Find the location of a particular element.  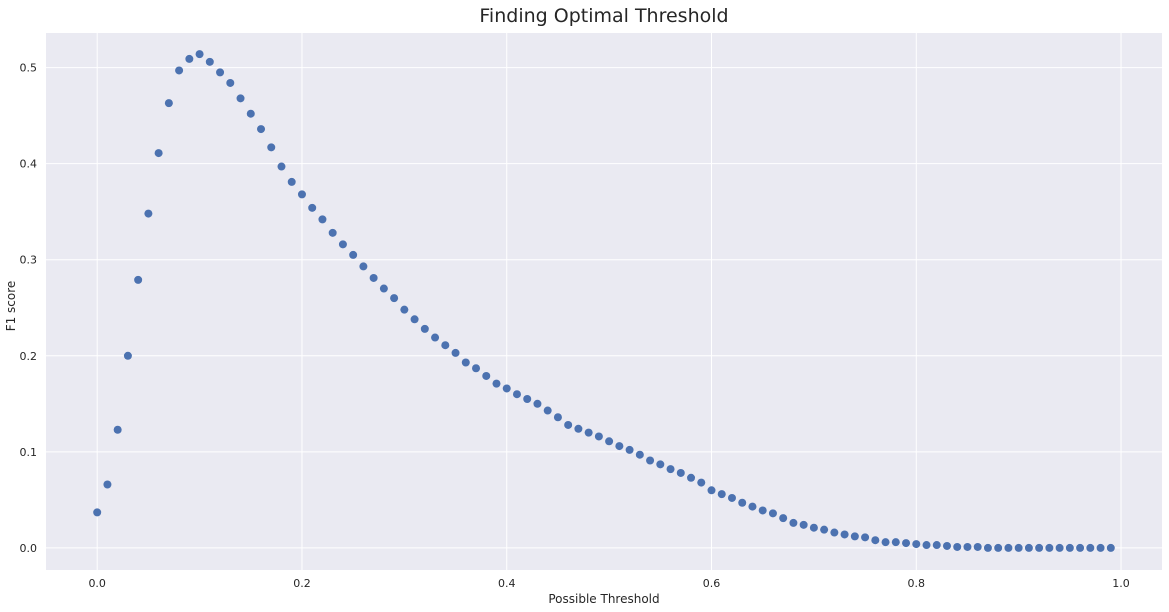

chart-title: Finding Optimal Threshold is located at coordinates (603, 16).